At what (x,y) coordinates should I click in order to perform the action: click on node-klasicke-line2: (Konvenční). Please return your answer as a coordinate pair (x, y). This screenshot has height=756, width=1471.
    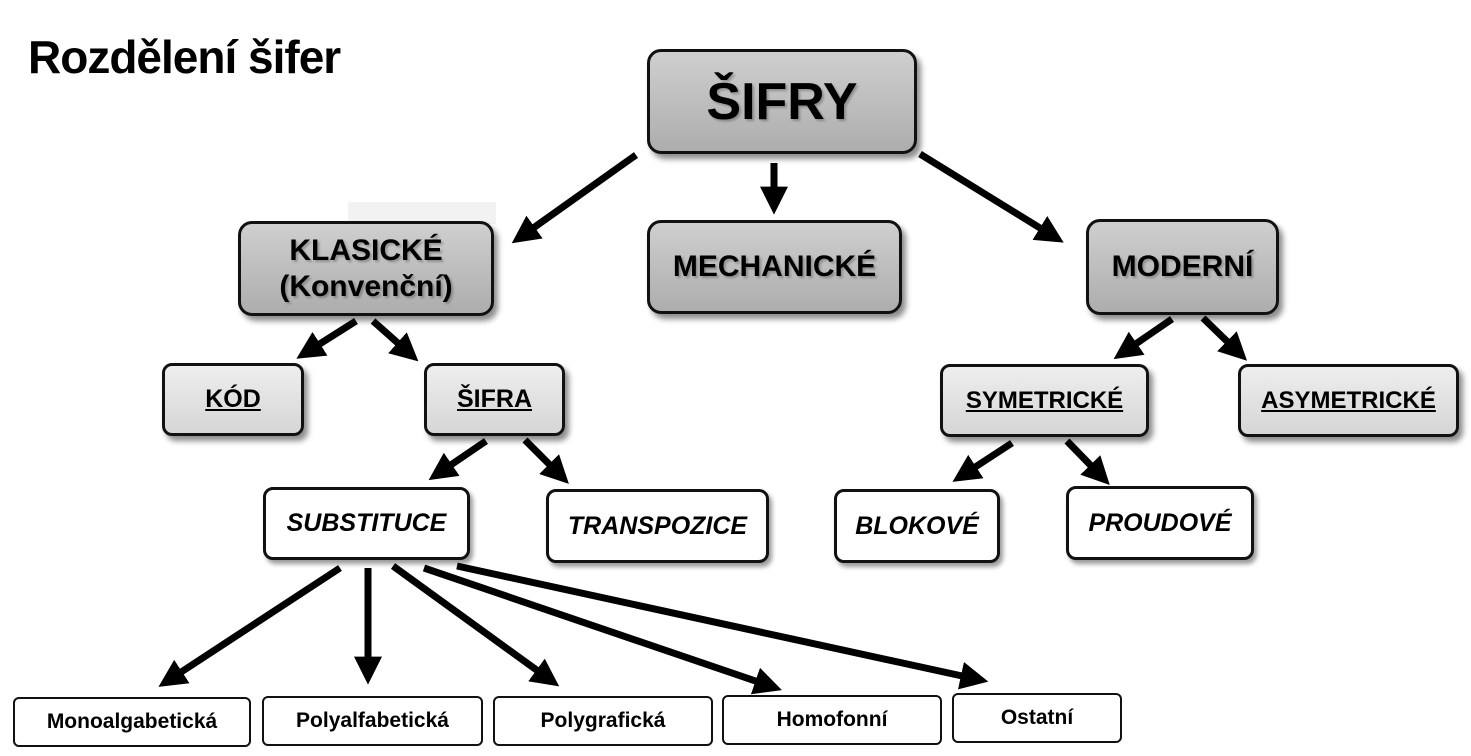
    Looking at the image, I should click on (366, 286).